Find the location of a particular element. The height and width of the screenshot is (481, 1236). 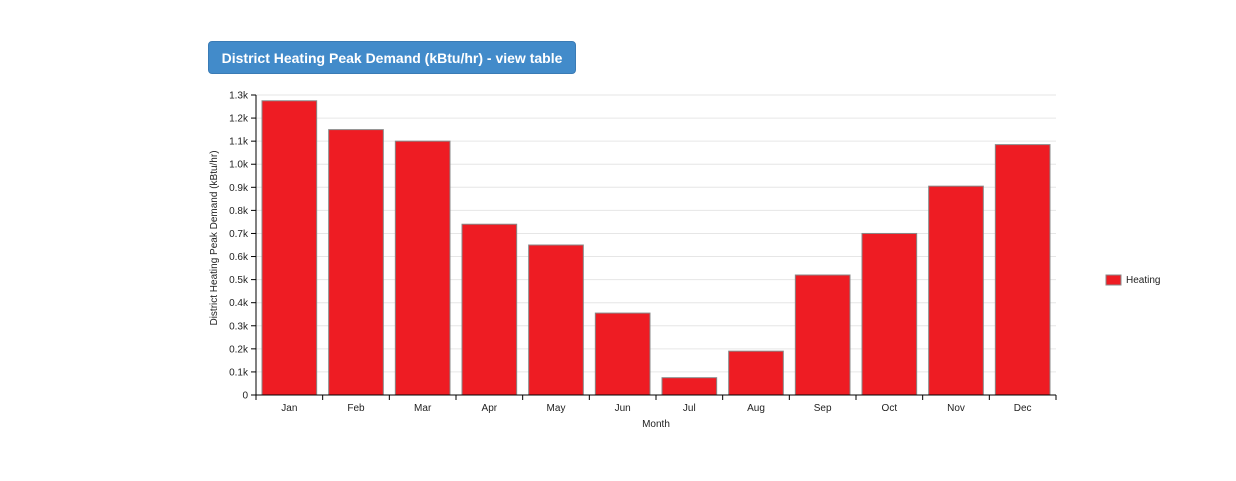

bar-feb is located at coordinates (356, 262).